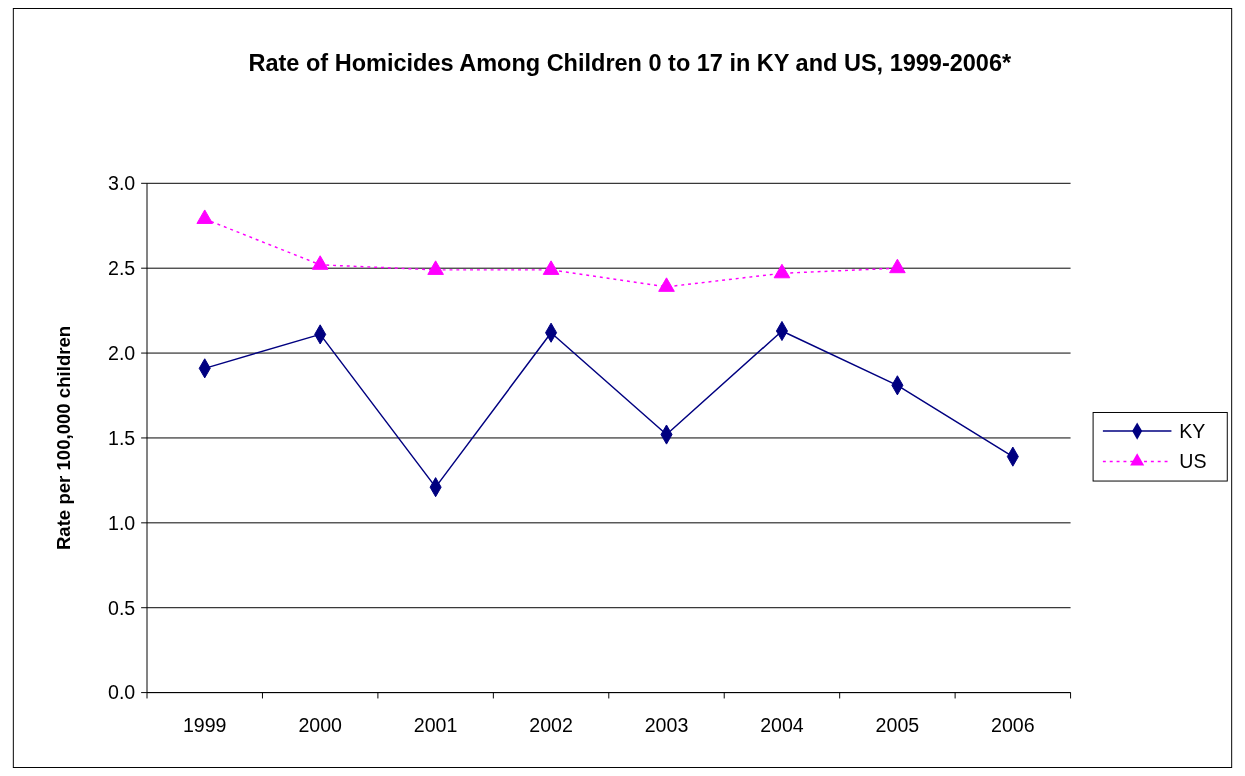 This screenshot has width=1245, height=776. Describe the element at coordinates (122, 183) in the screenshot. I see `y-tick-label: 3.0` at that location.